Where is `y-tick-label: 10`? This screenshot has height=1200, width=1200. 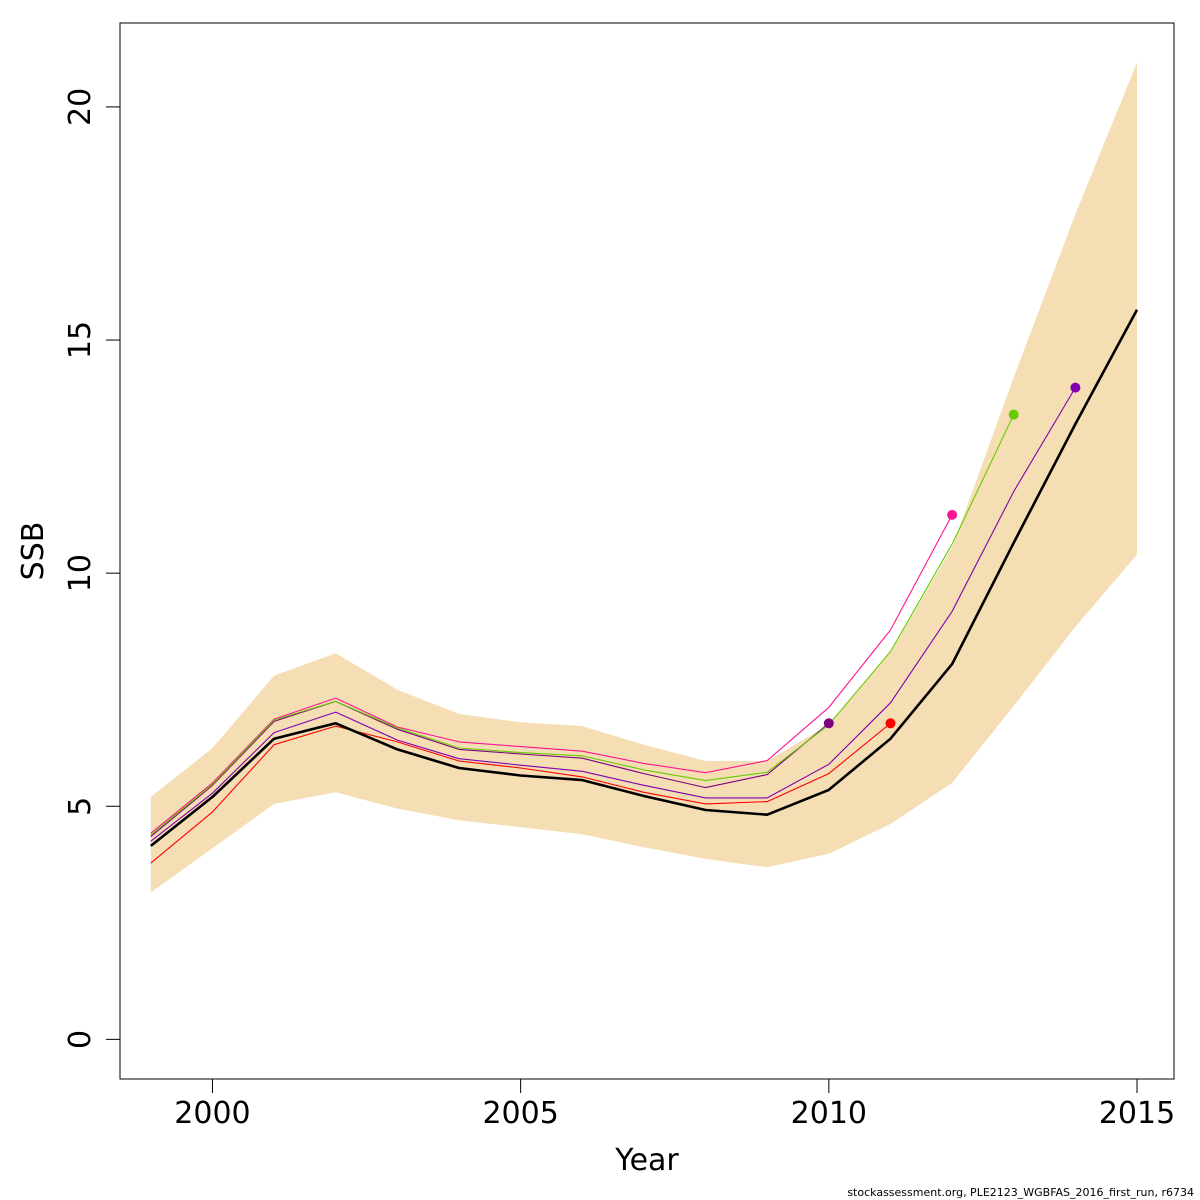 y-tick-label: 10 is located at coordinates (80, 573).